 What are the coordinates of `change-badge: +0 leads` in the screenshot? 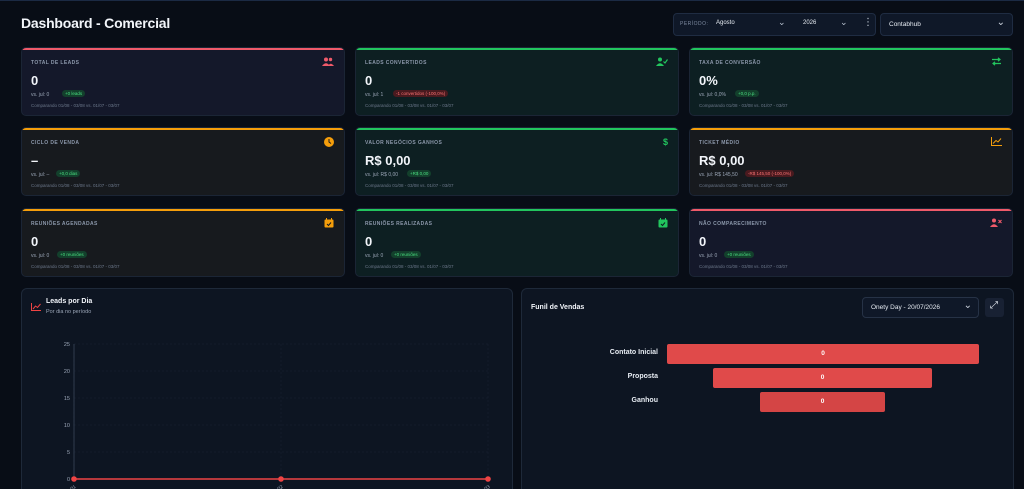 It's located at (74, 93).